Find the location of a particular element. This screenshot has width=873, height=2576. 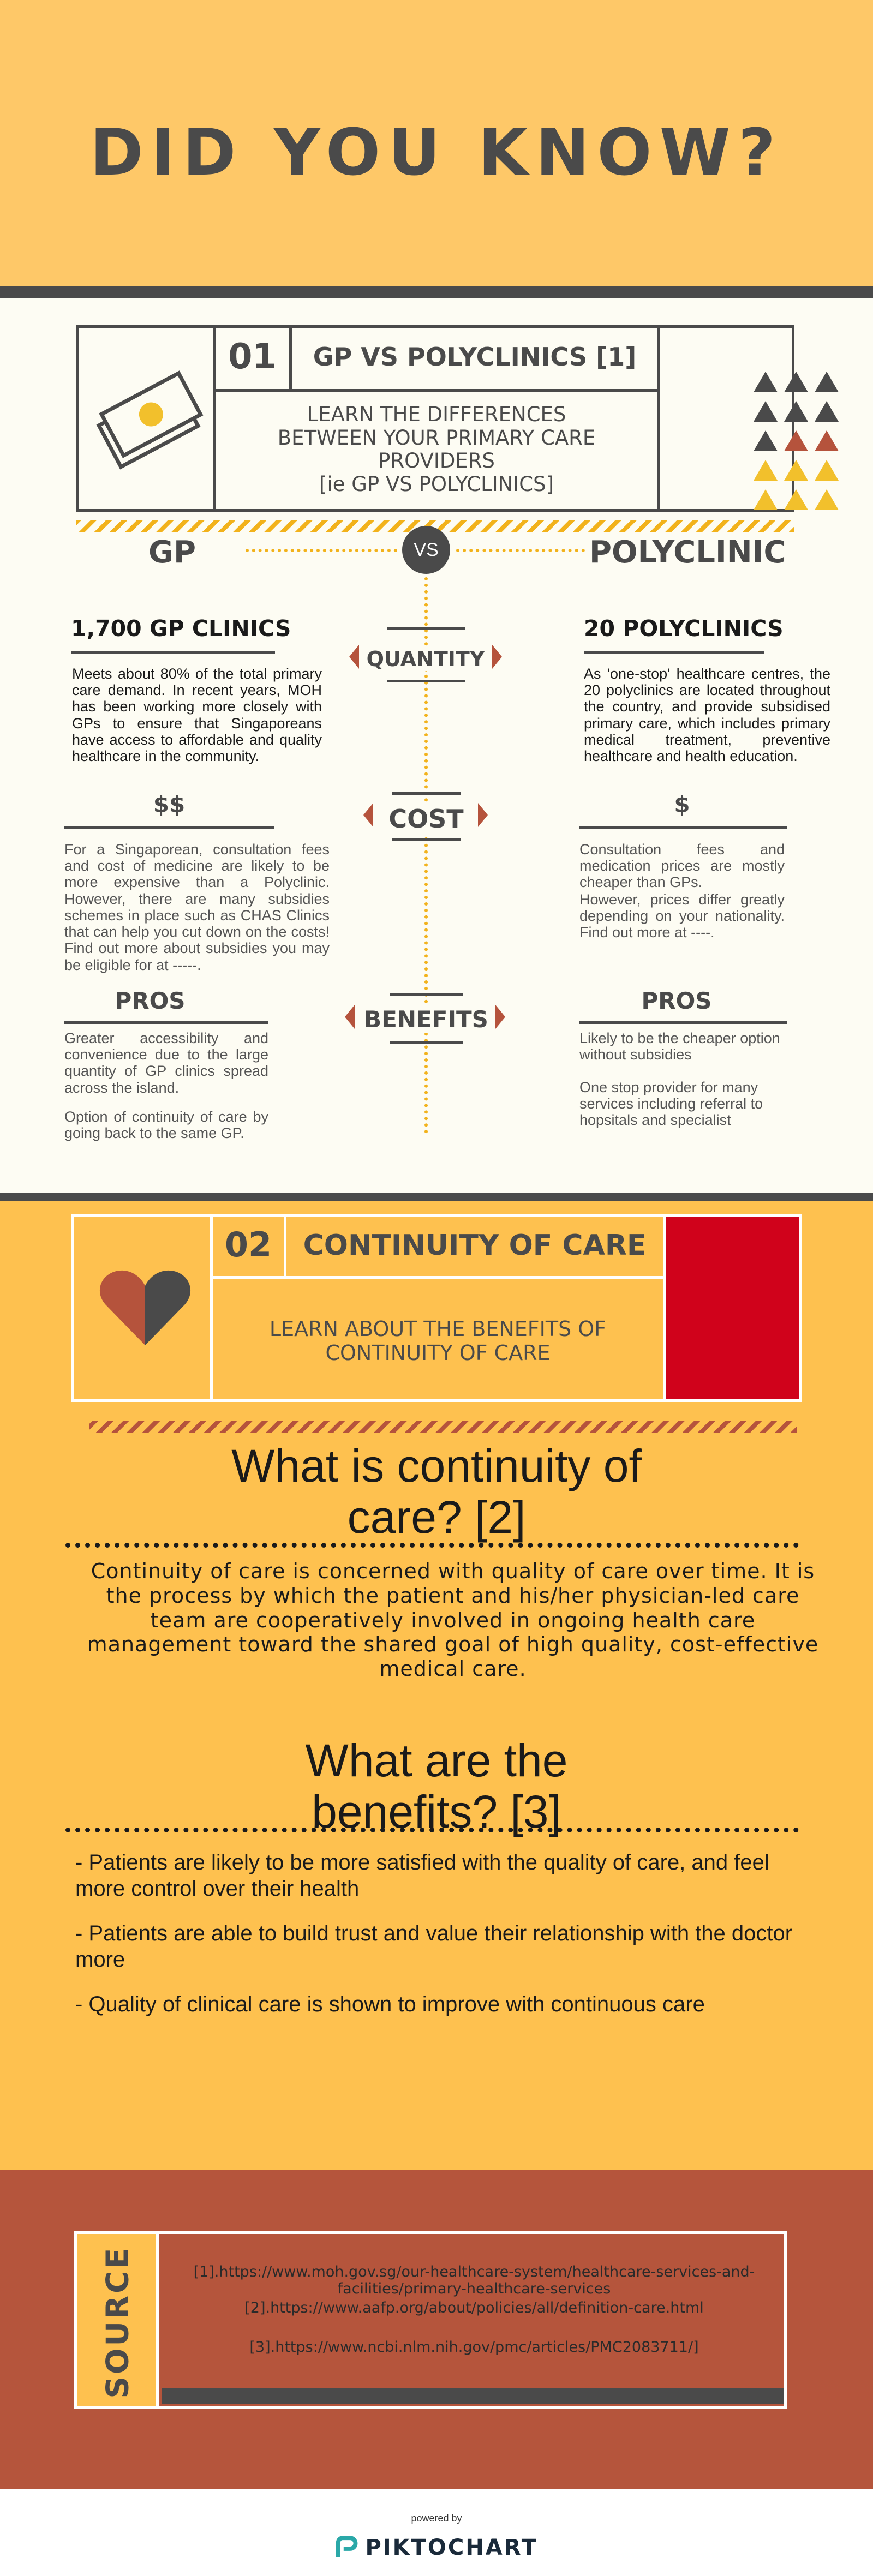

source-side-panel: SOURCE is located at coordinates (118, 2320).